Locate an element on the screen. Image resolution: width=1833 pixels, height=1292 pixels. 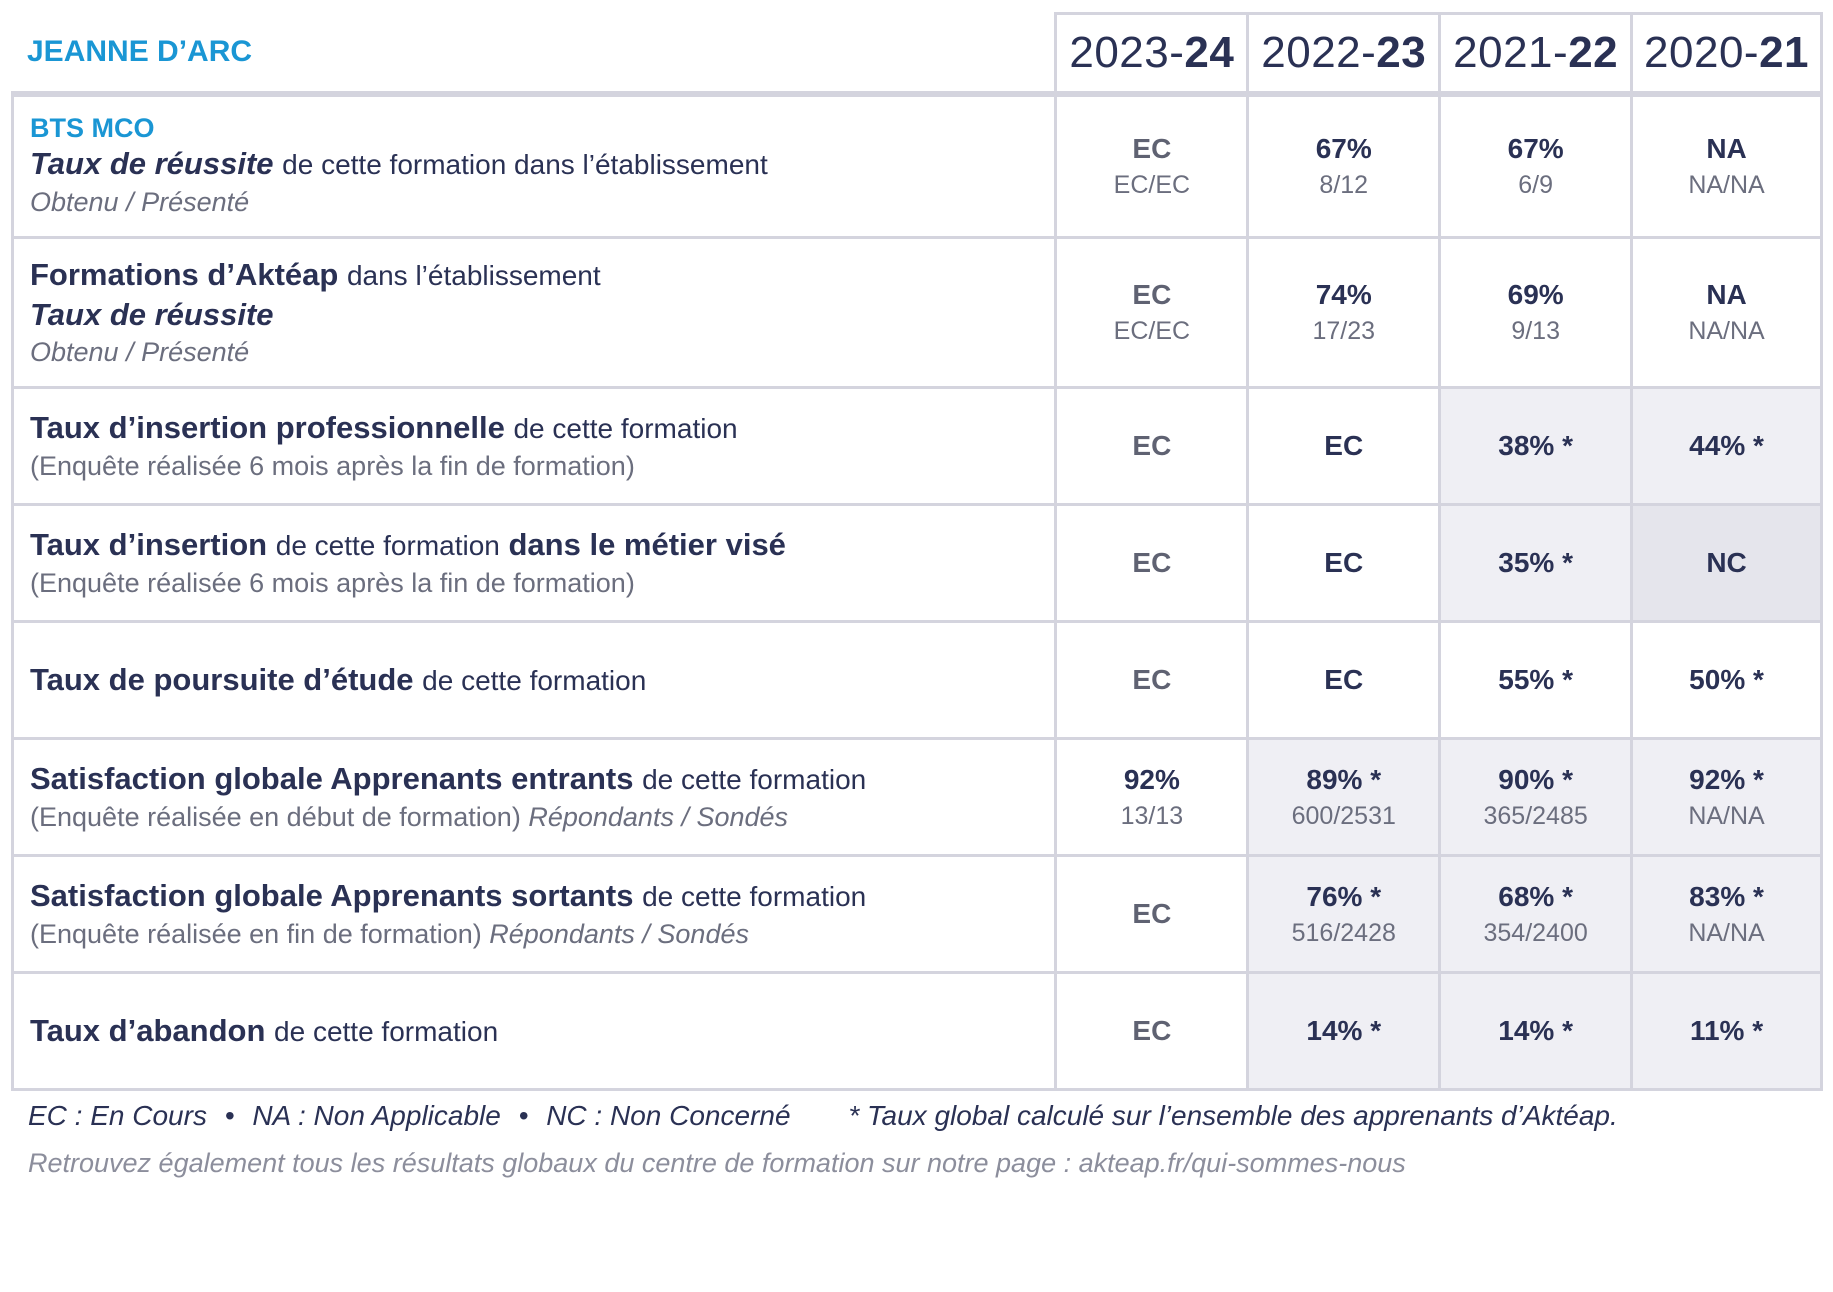
year-header: 2022-23 is located at coordinates (1342, 51).